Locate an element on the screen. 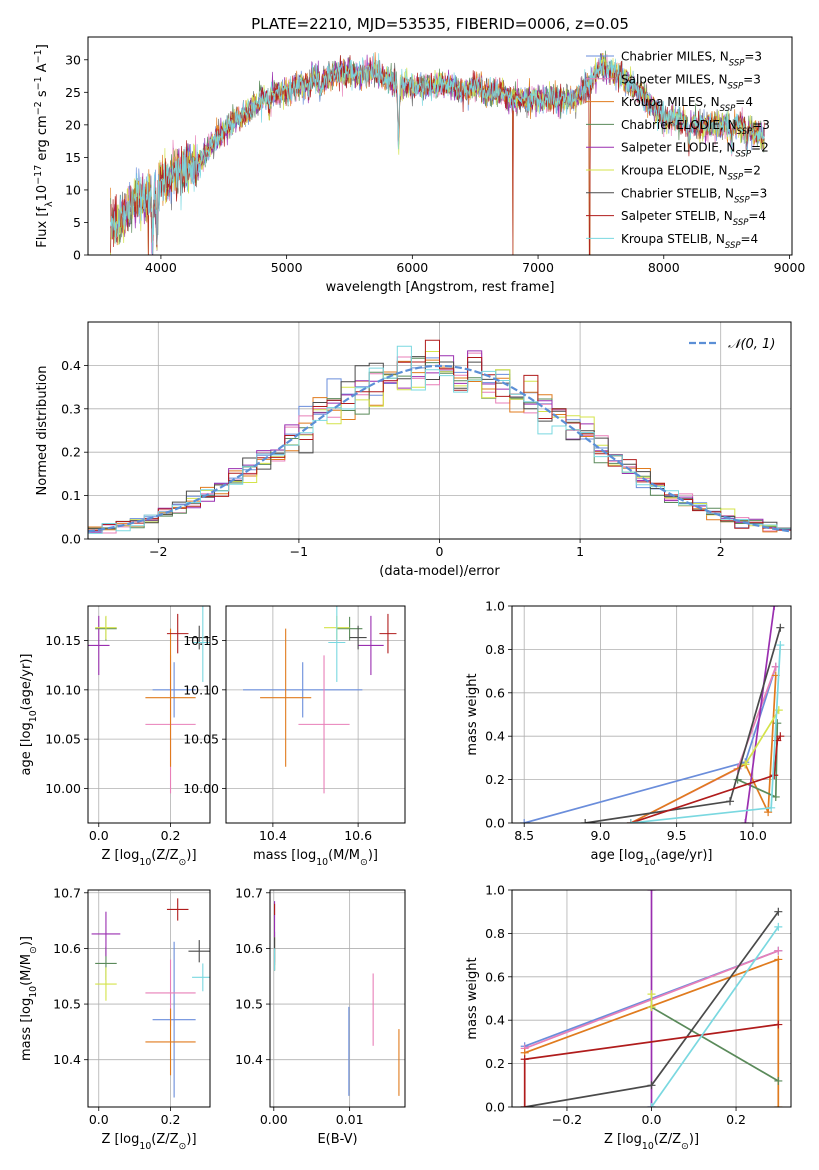  y-tick-label: 0.8 is located at coordinates (495, 649).